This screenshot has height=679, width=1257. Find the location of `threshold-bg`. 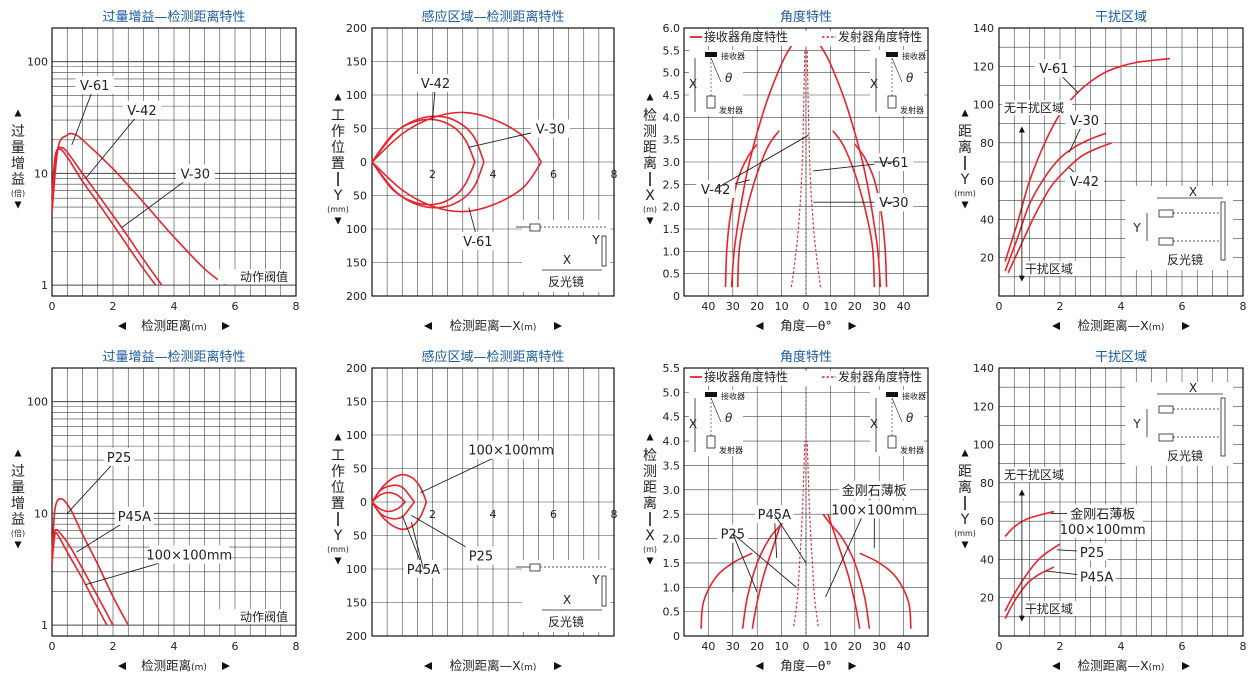

threshold-bg is located at coordinates (255, 277).